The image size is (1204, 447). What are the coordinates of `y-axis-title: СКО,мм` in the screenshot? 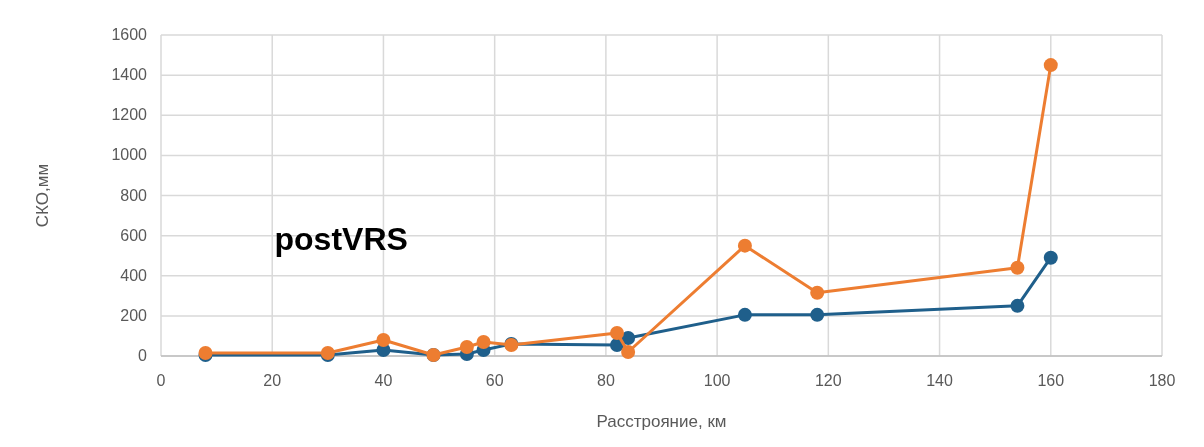 It's located at (42, 195).